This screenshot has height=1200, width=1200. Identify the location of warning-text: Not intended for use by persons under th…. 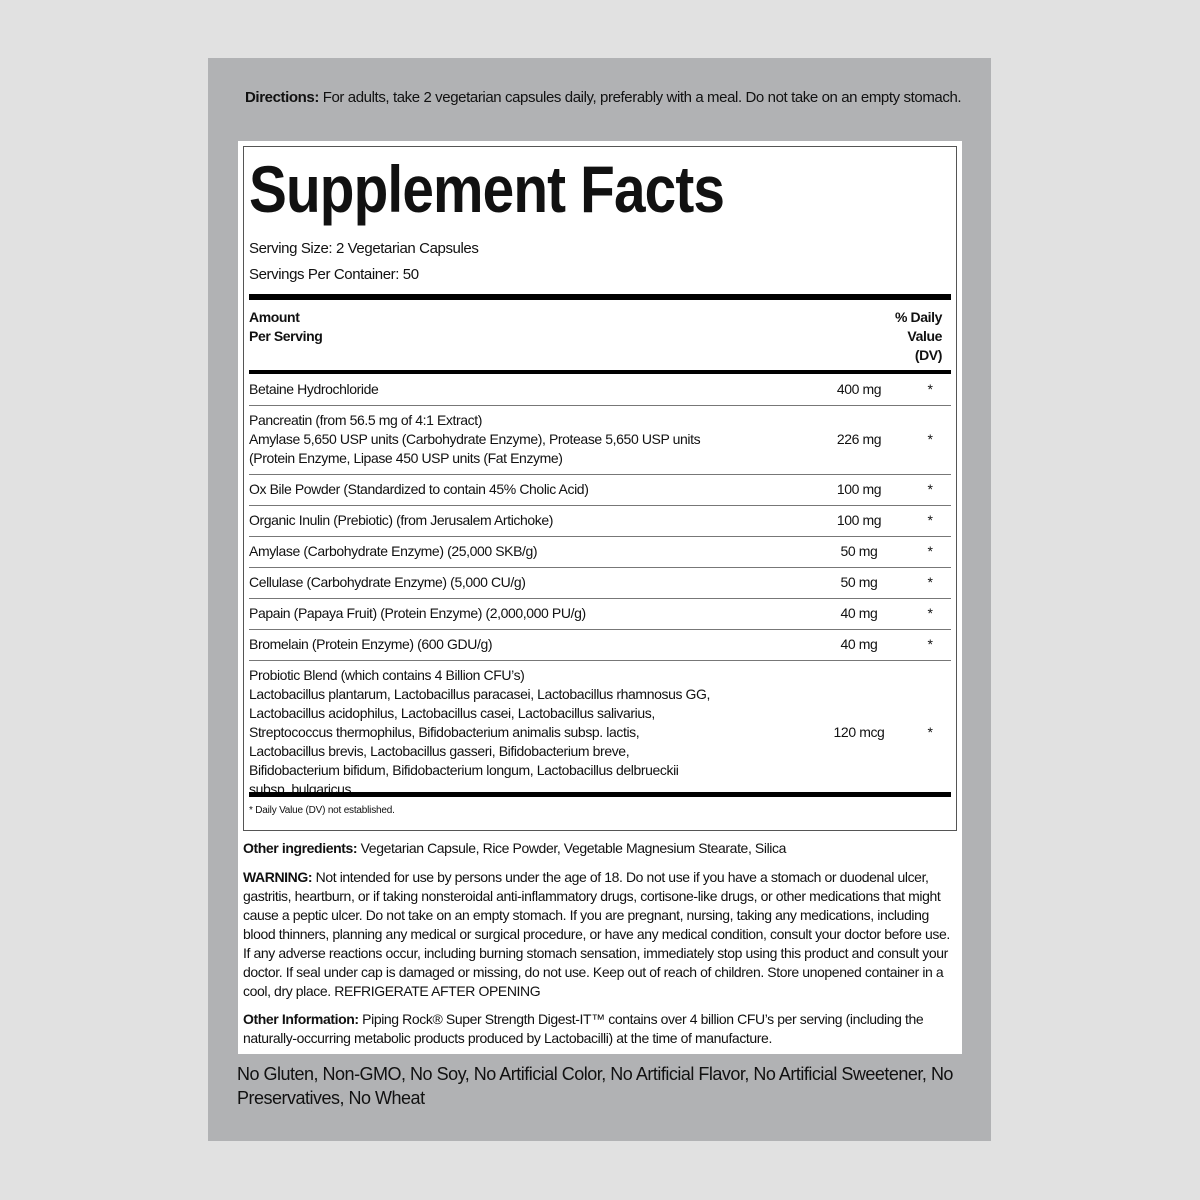
(596, 934).